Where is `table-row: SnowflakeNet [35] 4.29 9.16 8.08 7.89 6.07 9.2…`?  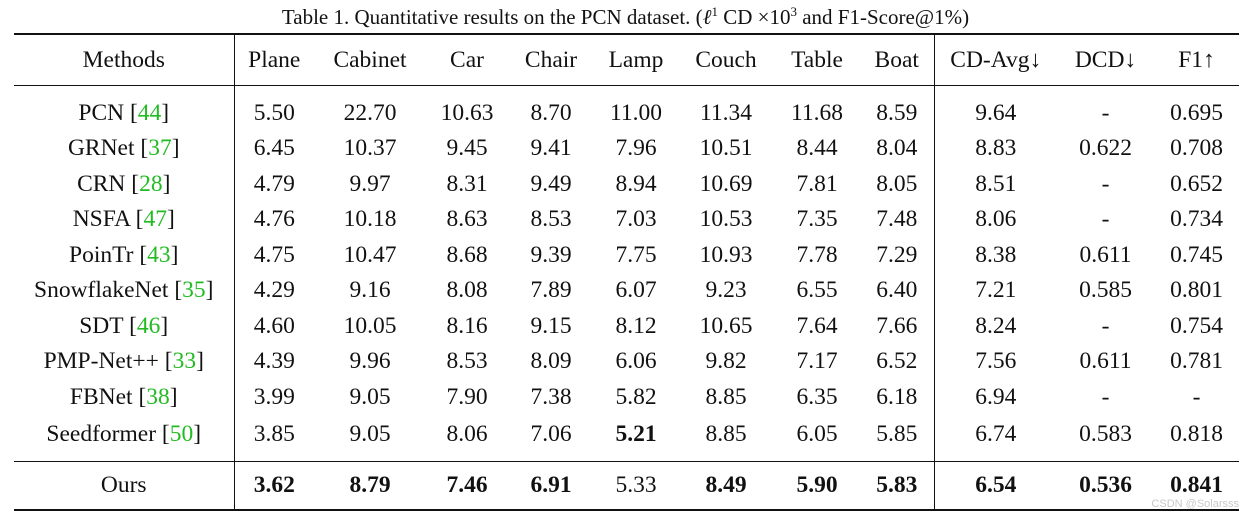 table-row: SnowflakeNet [35] 4.29 9.16 8.08 7.89 6.07 9.2… is located at coordinates (626, 291).